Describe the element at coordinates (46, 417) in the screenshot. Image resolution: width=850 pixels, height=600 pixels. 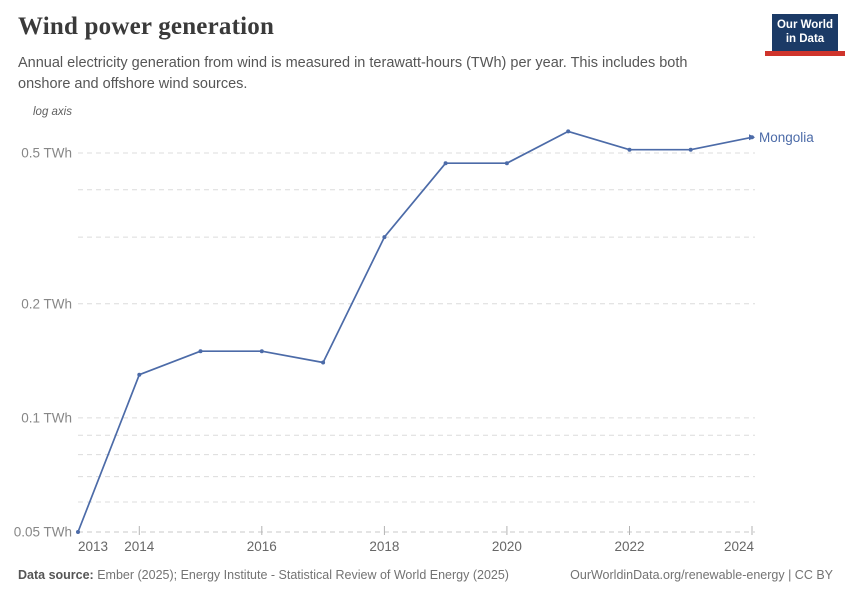
I see `y-tick-label: 0.1 TWh` at that location.